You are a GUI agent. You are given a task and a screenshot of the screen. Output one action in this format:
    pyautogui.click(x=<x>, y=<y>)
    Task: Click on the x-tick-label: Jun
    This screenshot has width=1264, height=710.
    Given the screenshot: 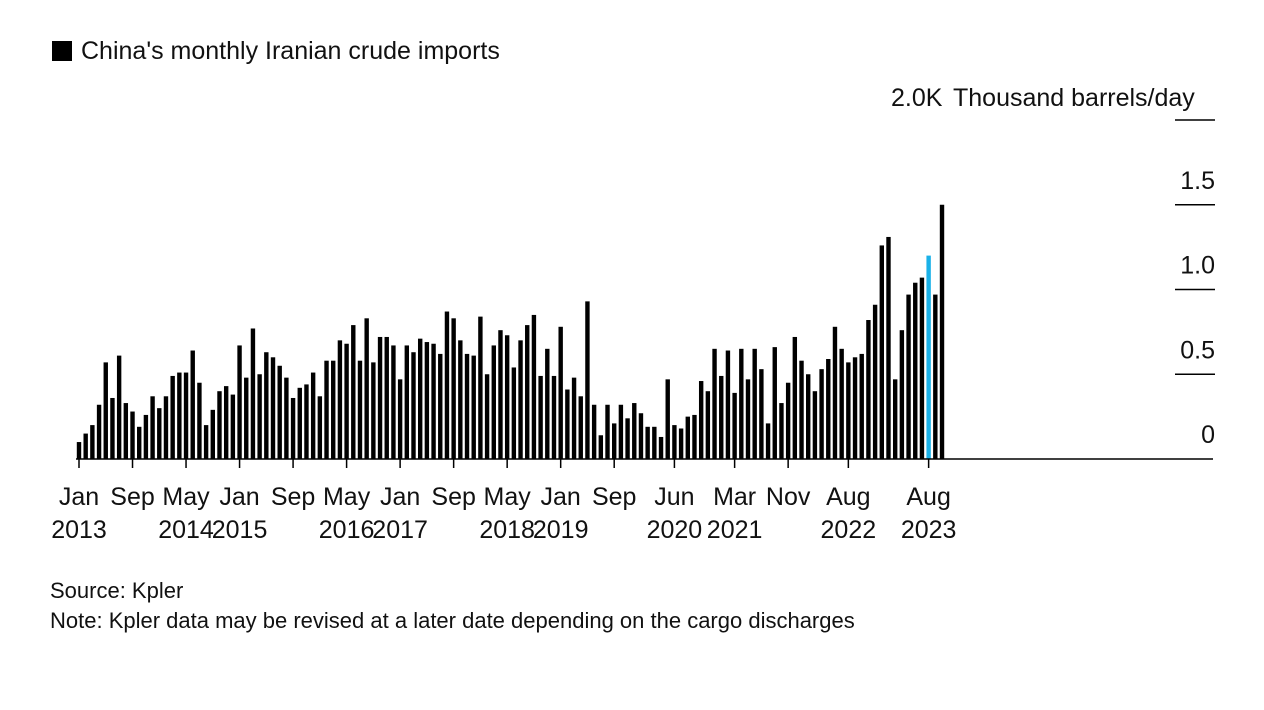 What is the action you would take?
    pyautogui.click(x=674, y=497)
    